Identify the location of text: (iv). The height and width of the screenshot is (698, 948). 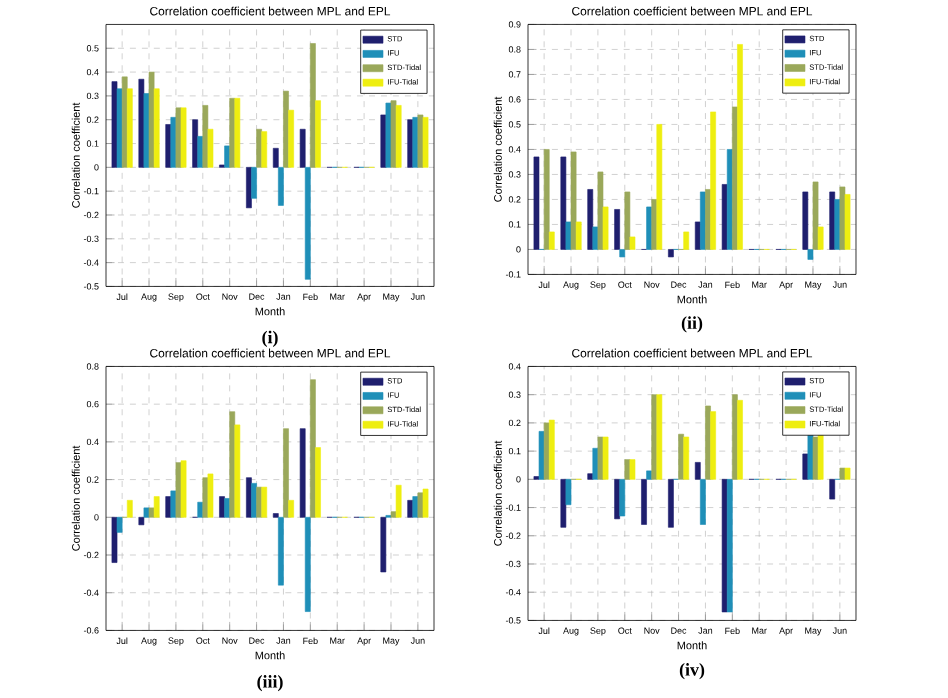
(692, 671).